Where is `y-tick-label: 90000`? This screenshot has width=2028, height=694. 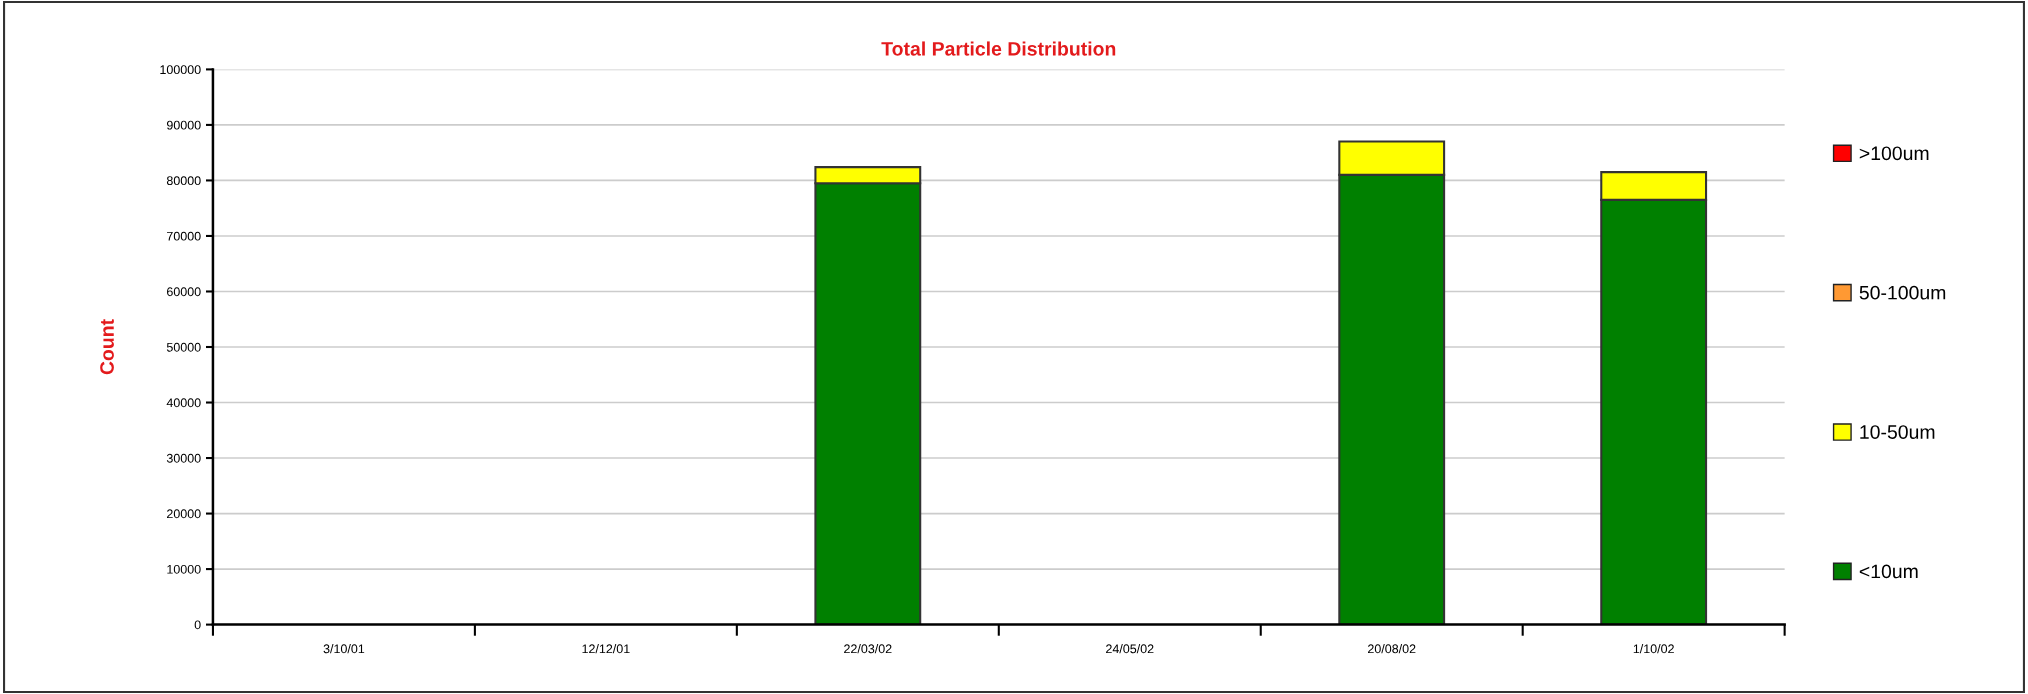 y-tick-label: 90000 is located at coordinates (183, 125).